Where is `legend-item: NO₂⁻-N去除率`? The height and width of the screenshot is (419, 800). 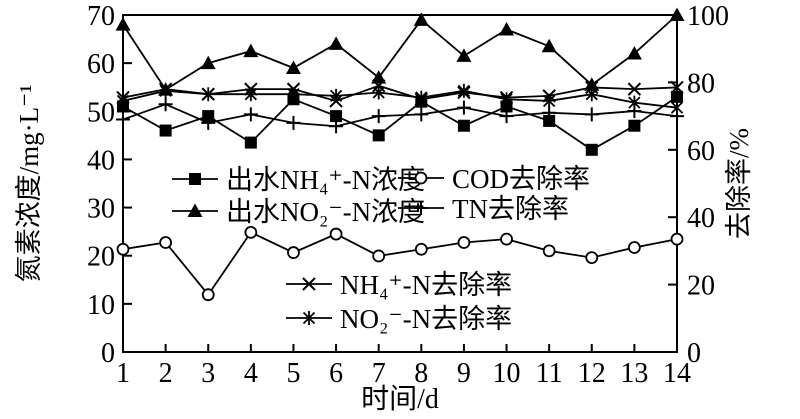 legend-item: NO₂⁻-N去除率 is located at coordinates (399, 319).